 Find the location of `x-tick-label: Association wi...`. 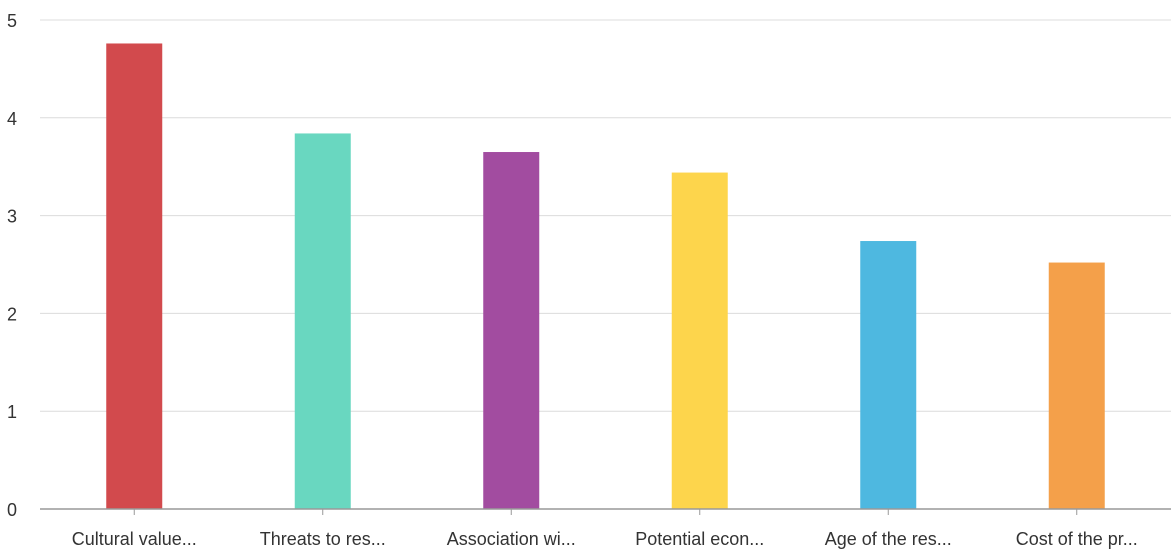

x-tick-label: Association wi... is located at coordinates (511, 539).